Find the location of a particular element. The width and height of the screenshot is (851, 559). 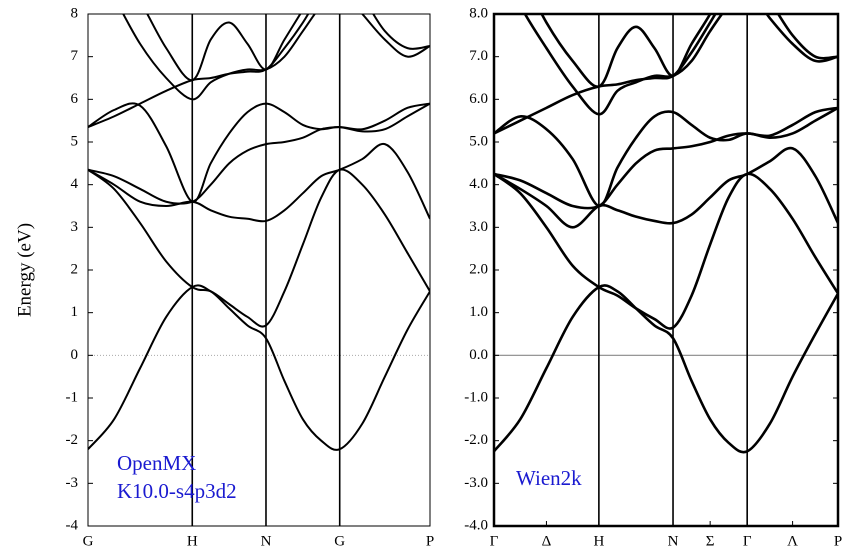

y-tick-label: -2 is located at coordinates (72, 440).